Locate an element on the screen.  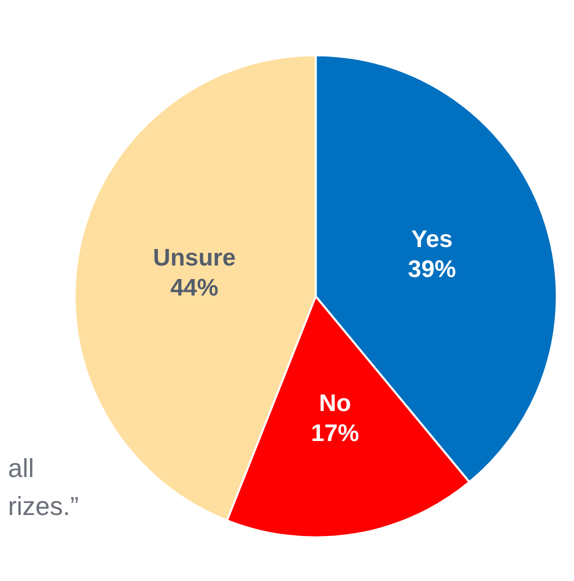
slice-label: Yes is located at coordinates (432, 239).